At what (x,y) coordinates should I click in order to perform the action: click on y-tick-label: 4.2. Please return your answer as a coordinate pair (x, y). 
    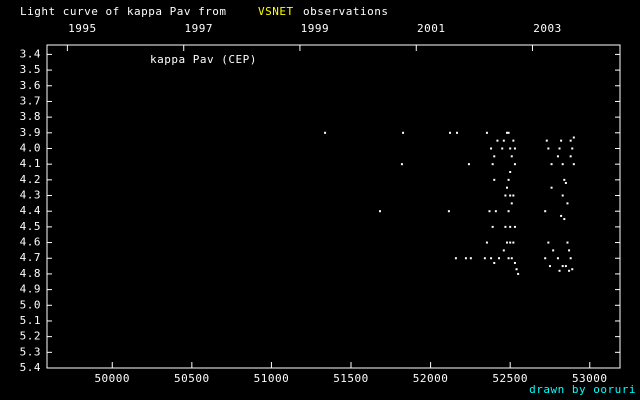
    Looking at the image, I should click on (30, 179).